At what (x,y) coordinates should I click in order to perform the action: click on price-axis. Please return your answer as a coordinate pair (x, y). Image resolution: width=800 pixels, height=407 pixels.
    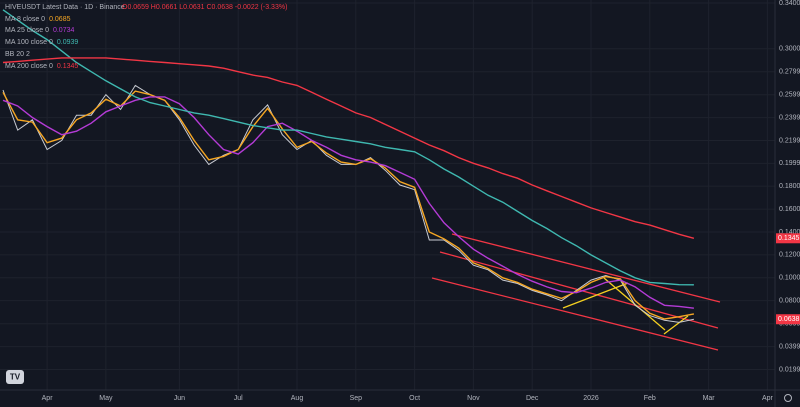
    Looking at the image, I should click on (787, 195).